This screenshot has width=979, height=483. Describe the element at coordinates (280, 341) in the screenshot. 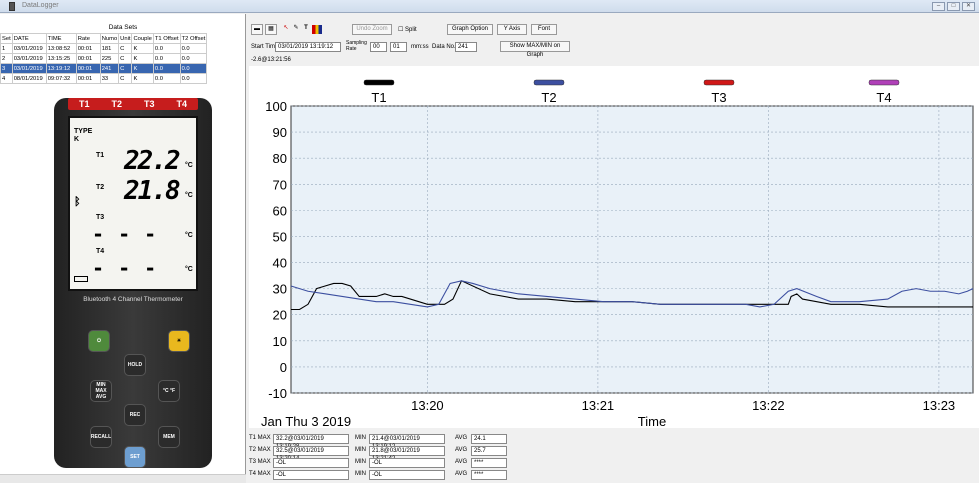

I see `y-tick-label: 10` at that location.